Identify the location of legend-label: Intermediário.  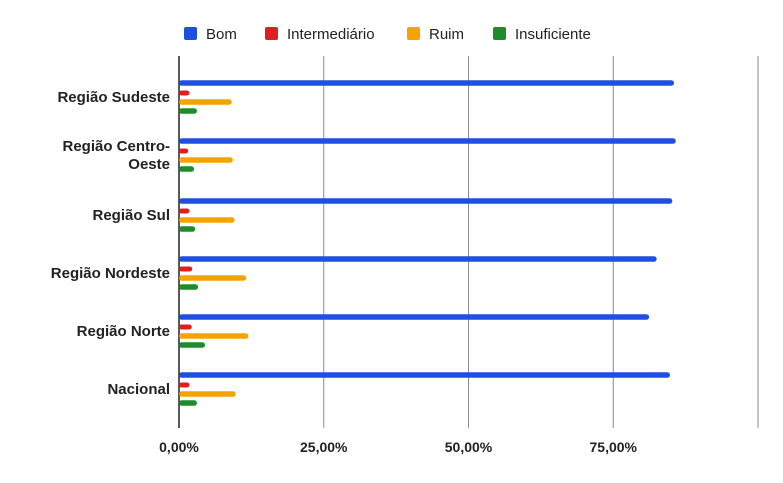
(331, 34).